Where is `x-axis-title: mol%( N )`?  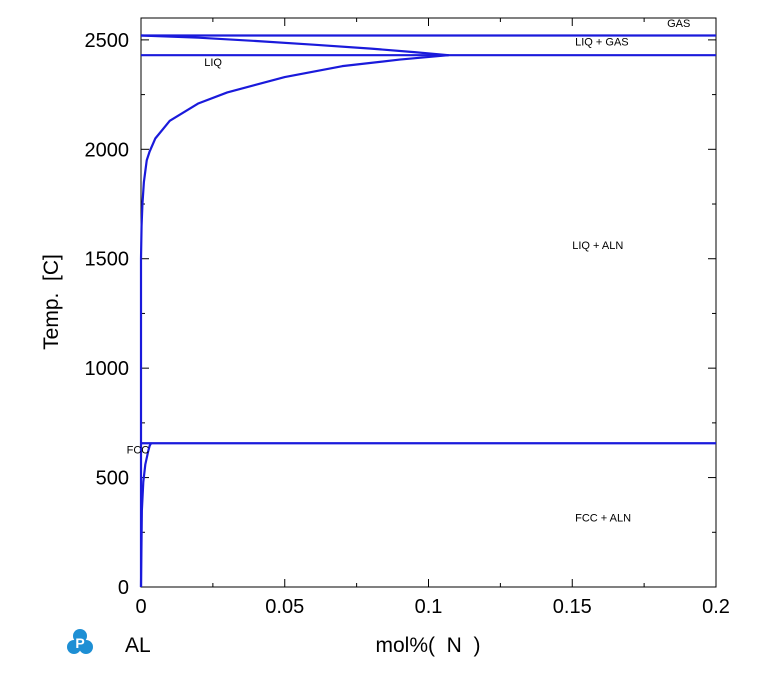
x-axis-title: mol%( N ) is located at coordinates (428, 645).